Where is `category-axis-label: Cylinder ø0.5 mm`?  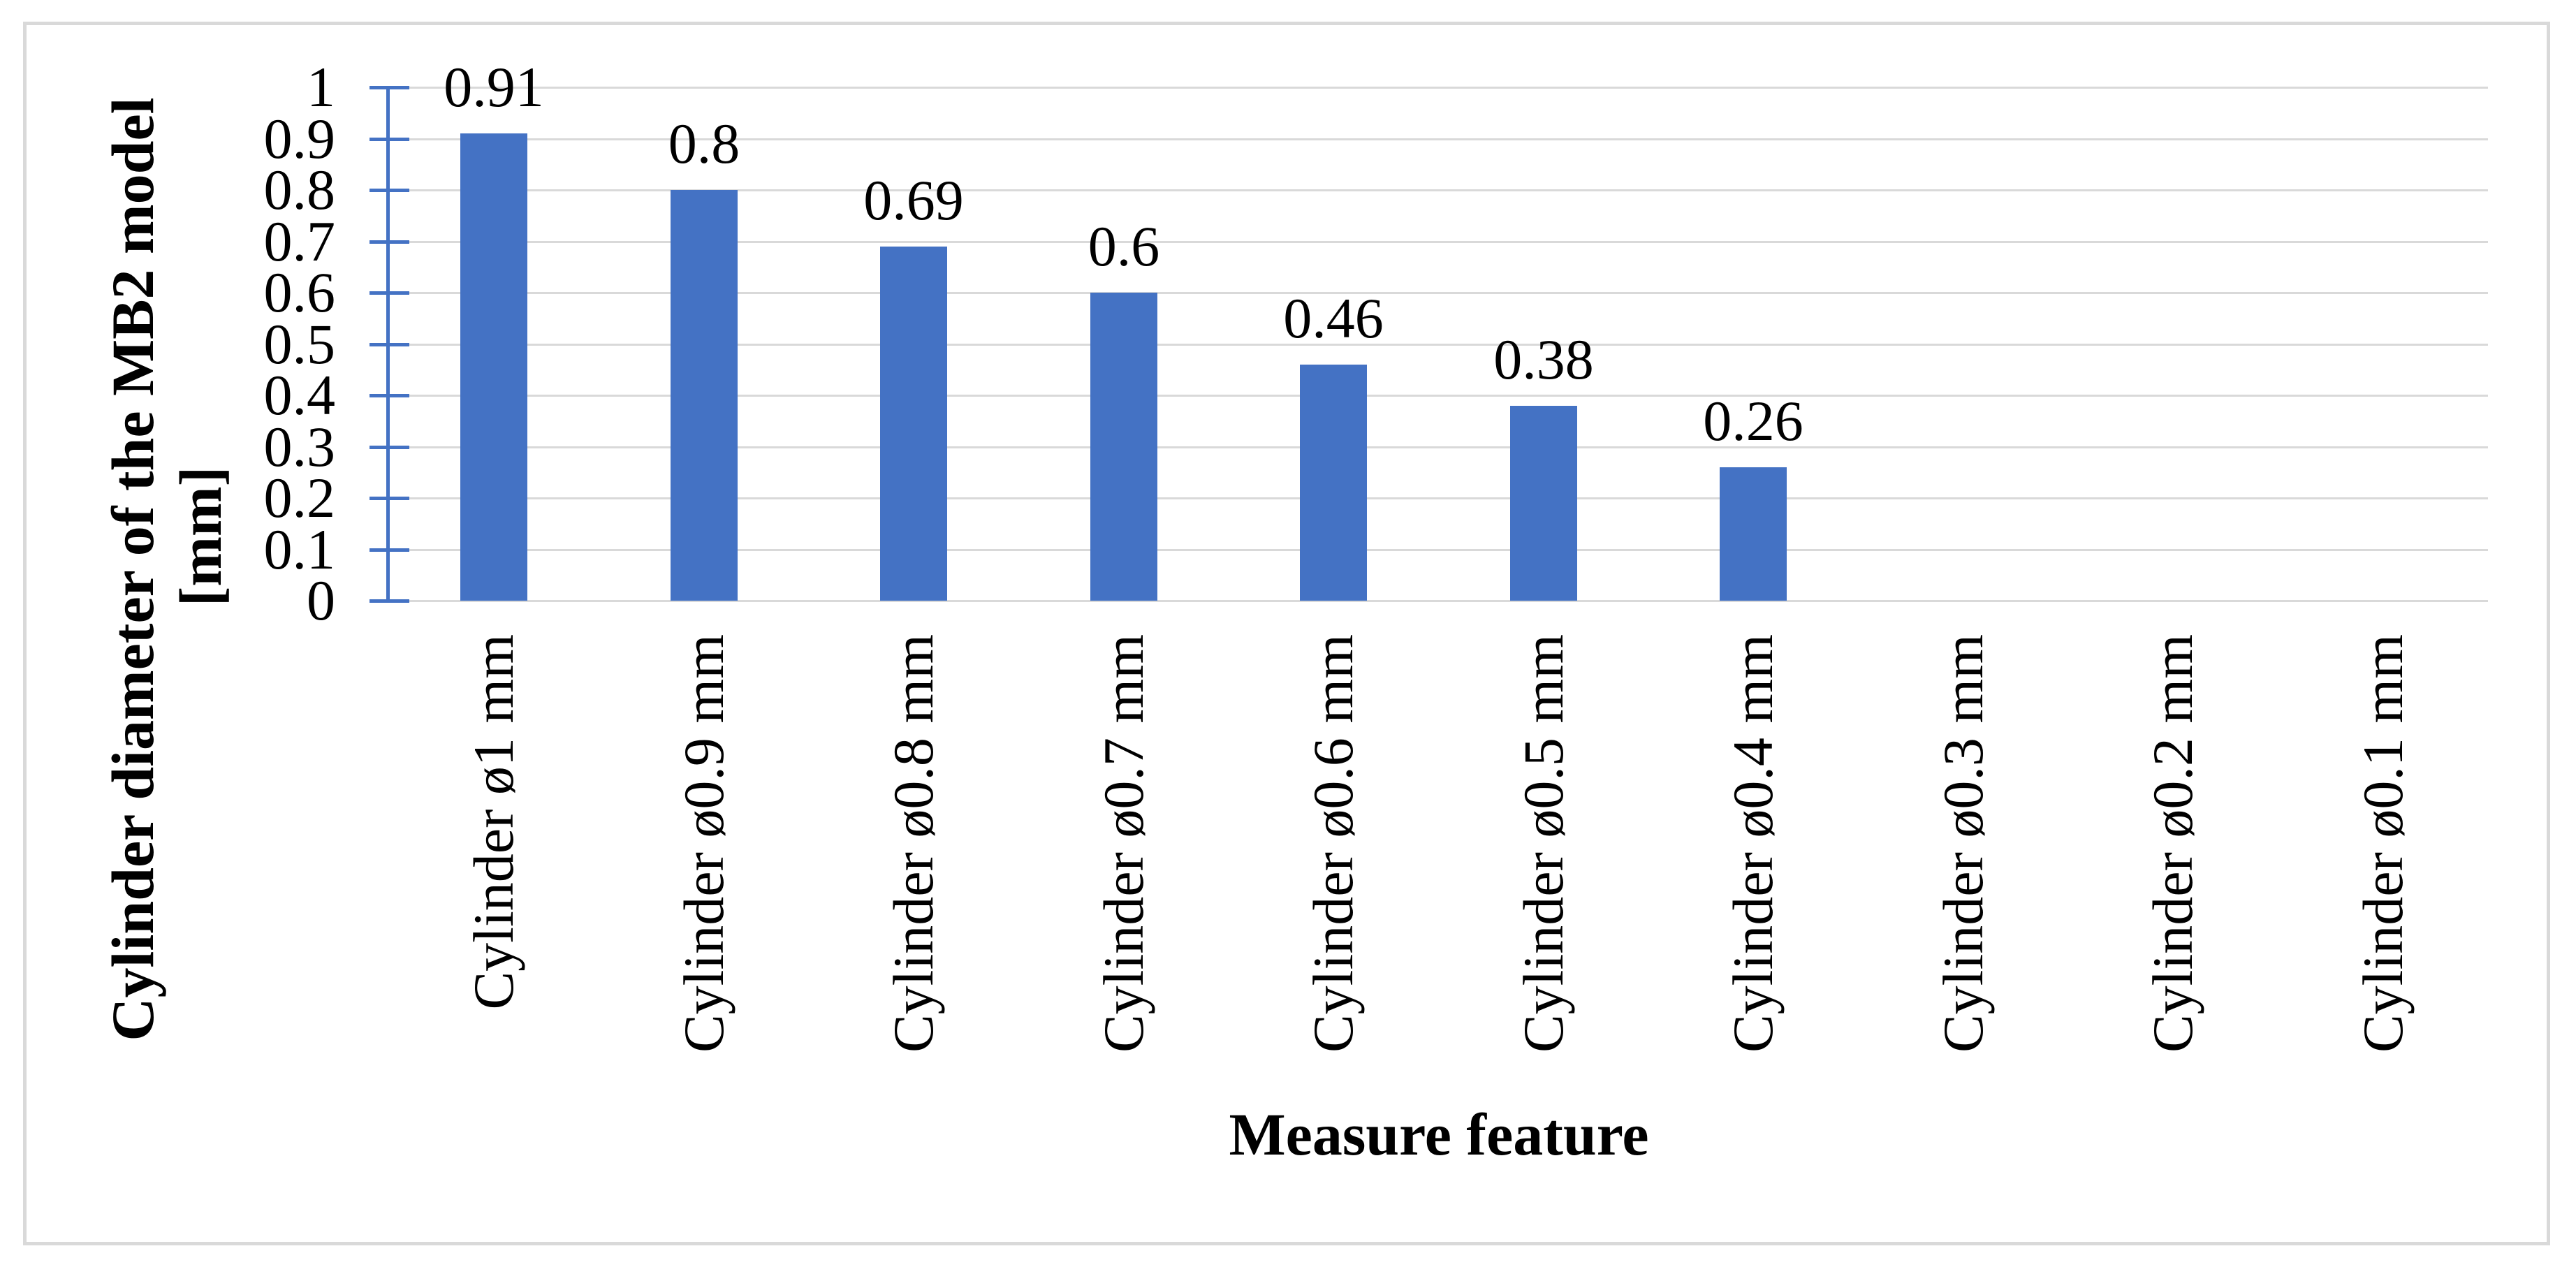
category-axis-label: Cylinder ø0.5 mm is located at coordinates (1543, 843).